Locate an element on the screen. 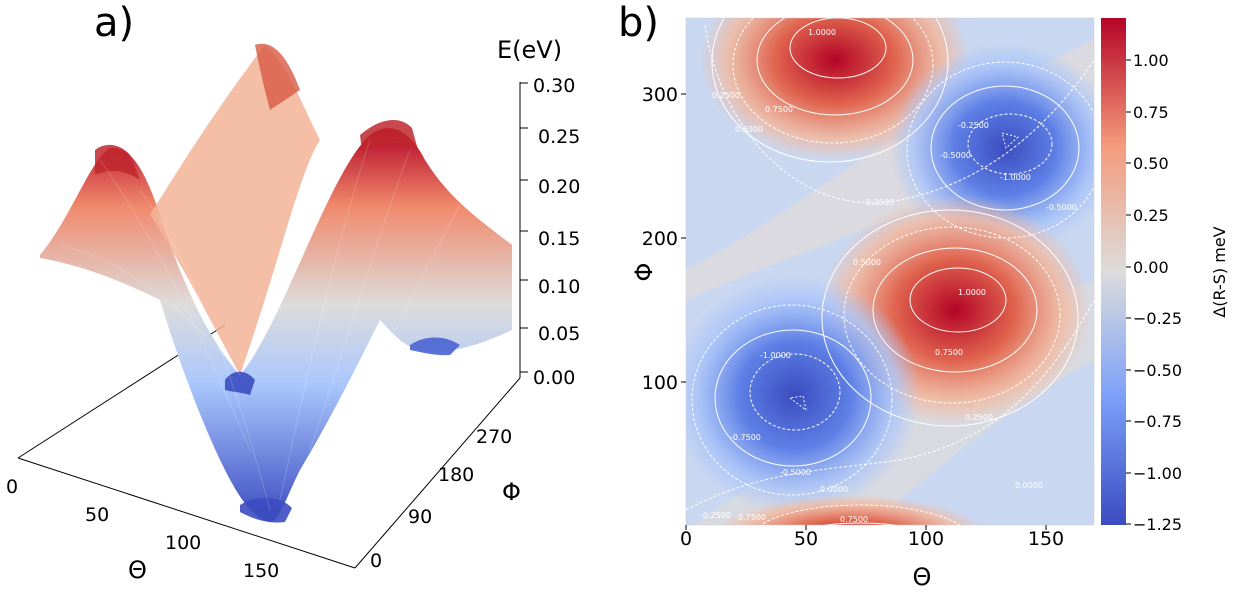 The width and height of the screenshot is (1238, 594). colorbar-tick: −0.50 is located at coordinates (1154, 370).